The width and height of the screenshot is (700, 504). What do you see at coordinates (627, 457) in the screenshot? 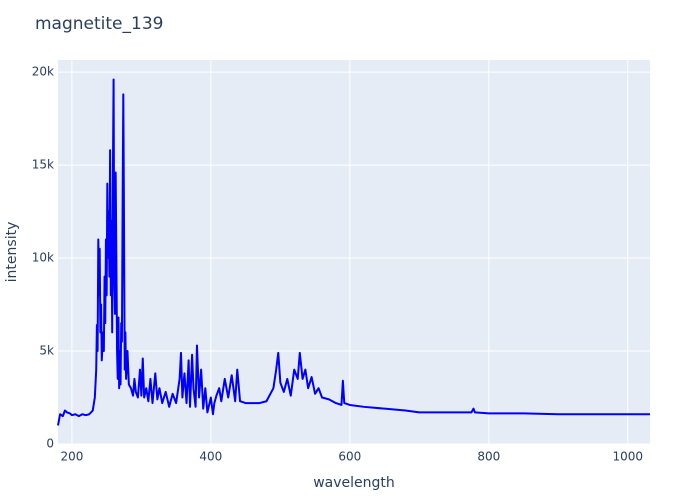
I see `x-tick-label: 1000` at bounding box center [627, 457].